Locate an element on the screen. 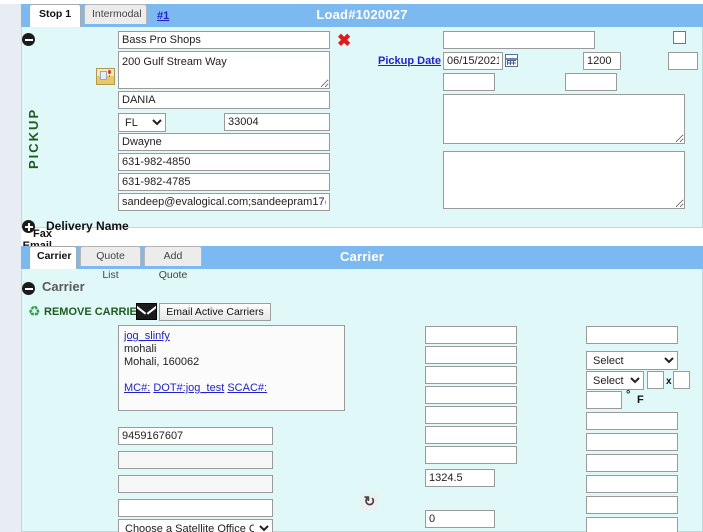 Image resolution: width=703 pixels, height=532 pixels. pmtdate-input is located at coordinates (632, 442).